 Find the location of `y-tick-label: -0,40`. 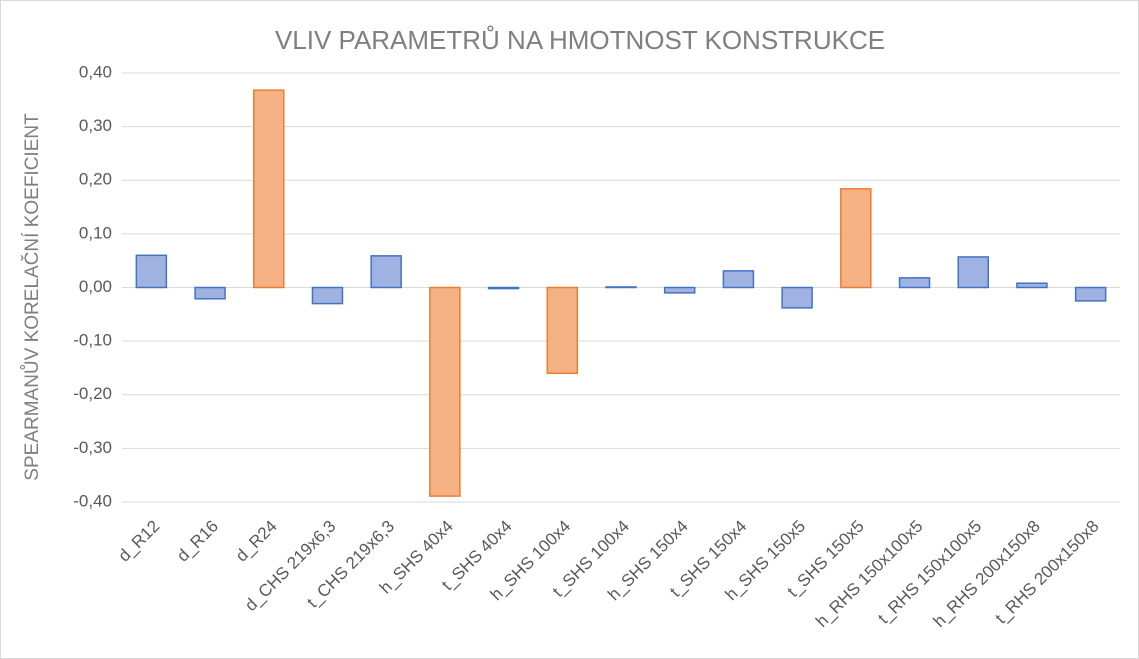

y-tick-label: -0,40 is located at coordinates (92, 500).